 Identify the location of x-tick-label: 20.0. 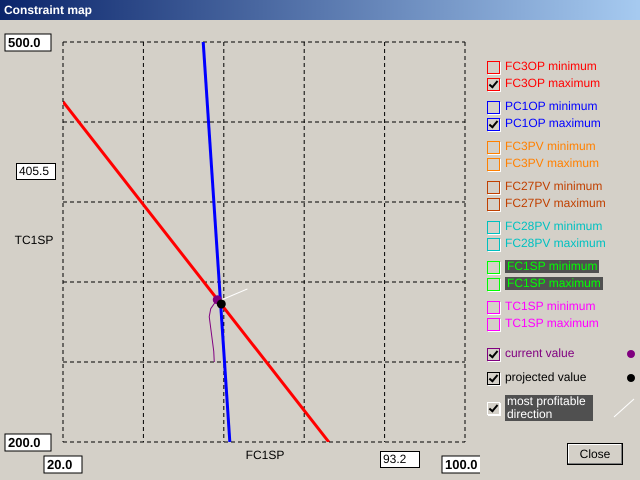
(59, 464).